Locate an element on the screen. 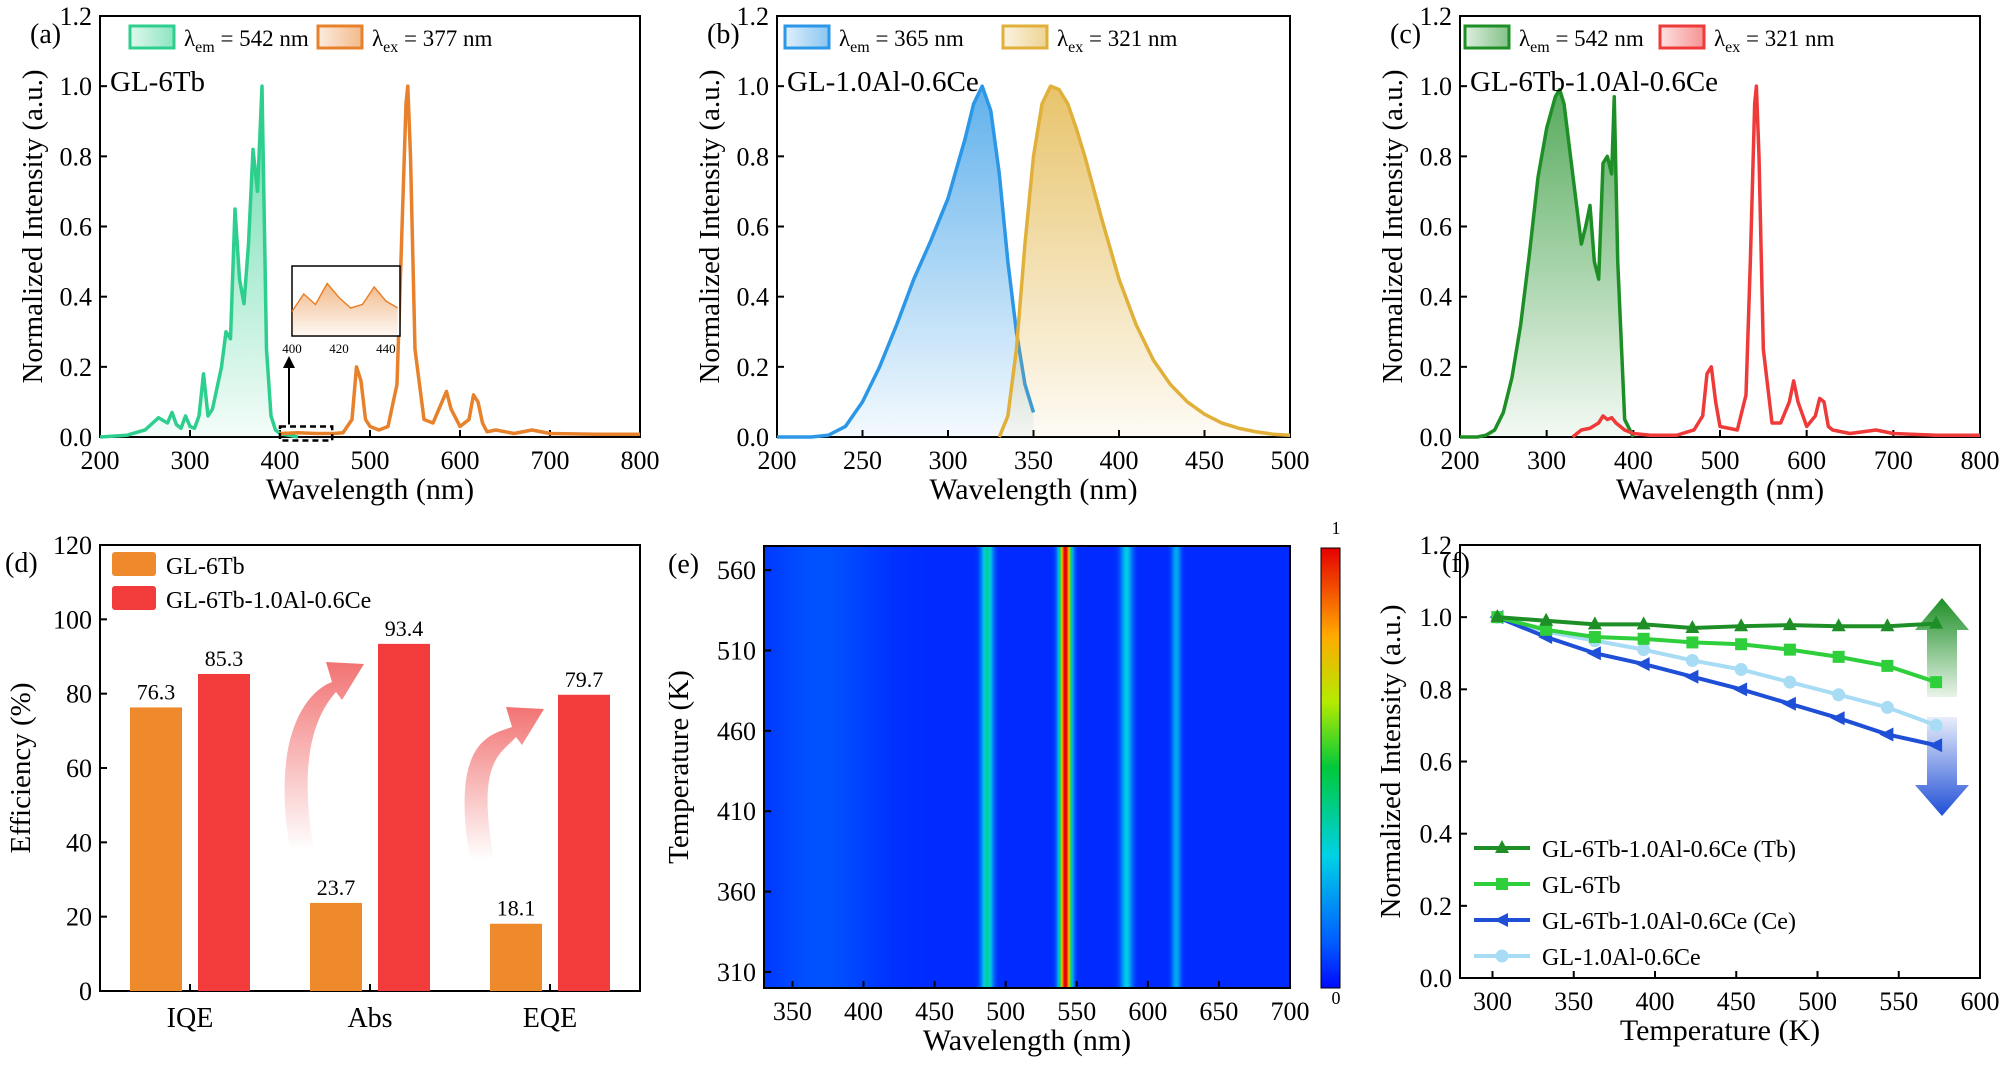 This screenshot has height=1076, width=2008. inset-tick-label: 400 is located at coordinates (292, 348).